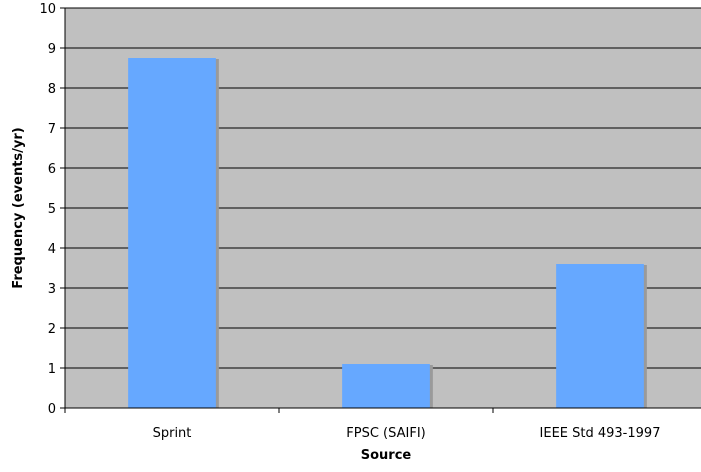  Describe the element at coordinates (52, 409) in the screenshot. I see `y-tick-label: 0` at that location.